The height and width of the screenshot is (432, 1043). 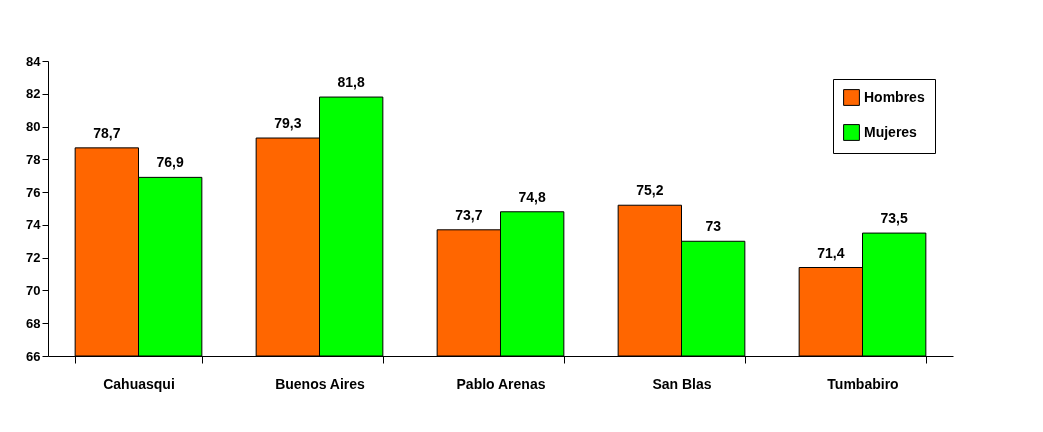 I want to click on y-tick-label: 66, so click(x=33, y=356).